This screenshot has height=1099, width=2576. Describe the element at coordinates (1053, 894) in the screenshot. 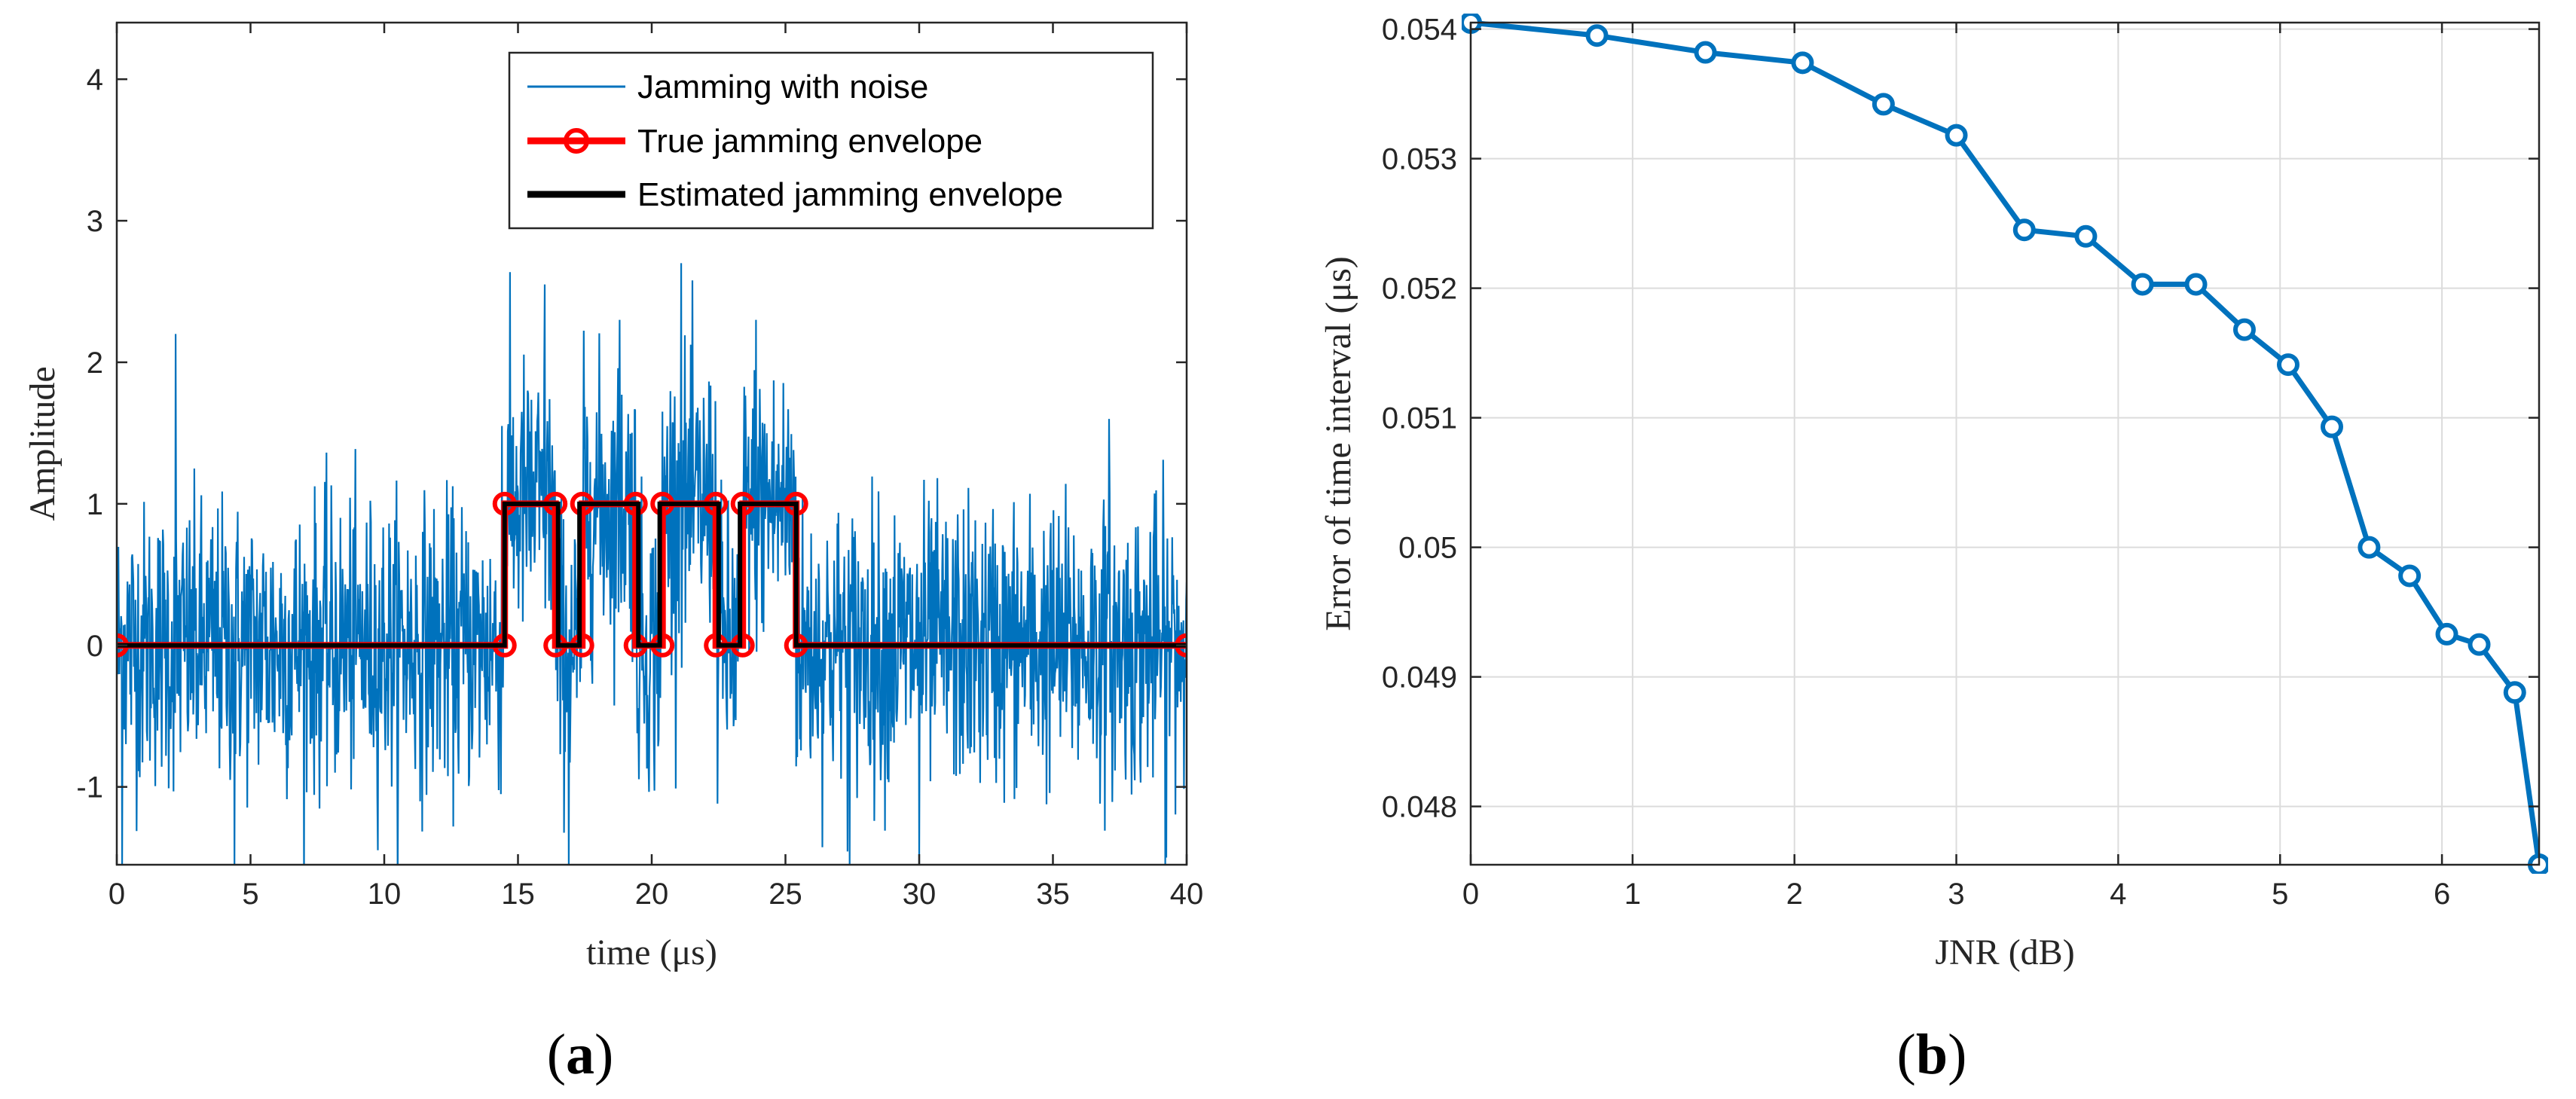

I see `x-tick-label: 35` at that location.